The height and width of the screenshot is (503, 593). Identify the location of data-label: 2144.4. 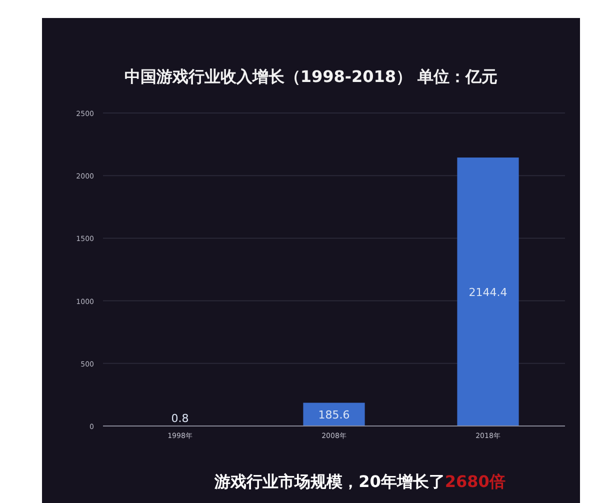
(488, 292).